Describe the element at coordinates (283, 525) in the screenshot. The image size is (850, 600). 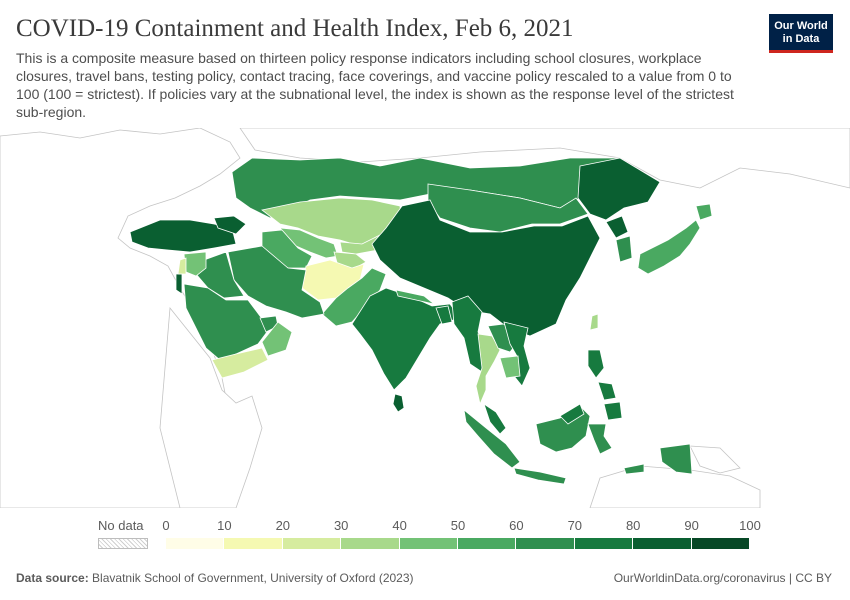
I see `legend-tick-20: 20` at that location.